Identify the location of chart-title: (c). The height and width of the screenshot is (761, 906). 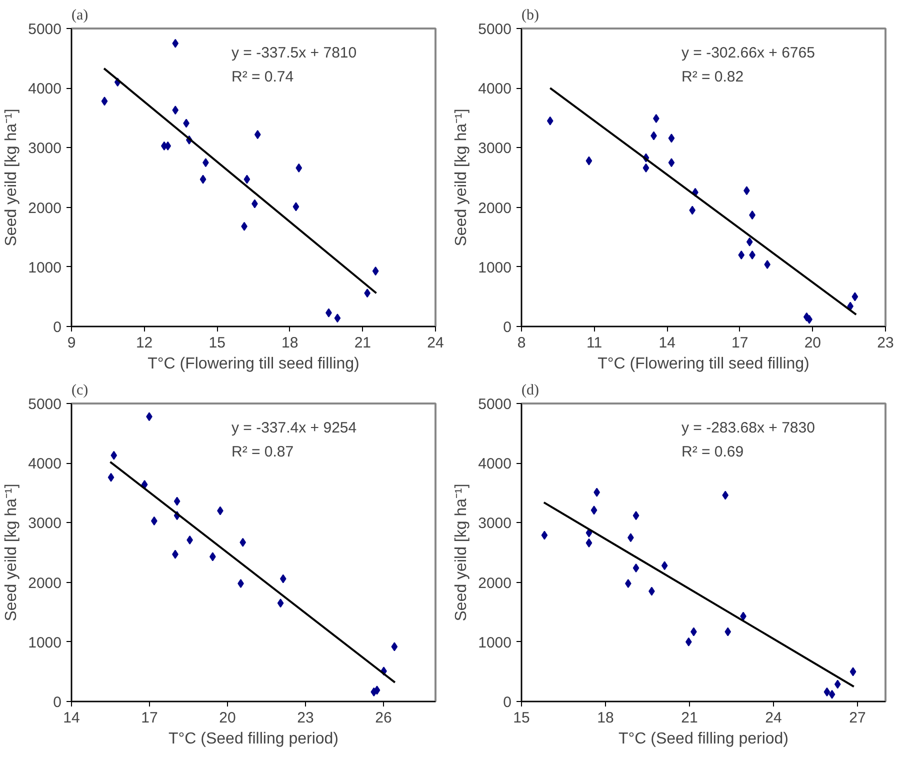
(80, 390).